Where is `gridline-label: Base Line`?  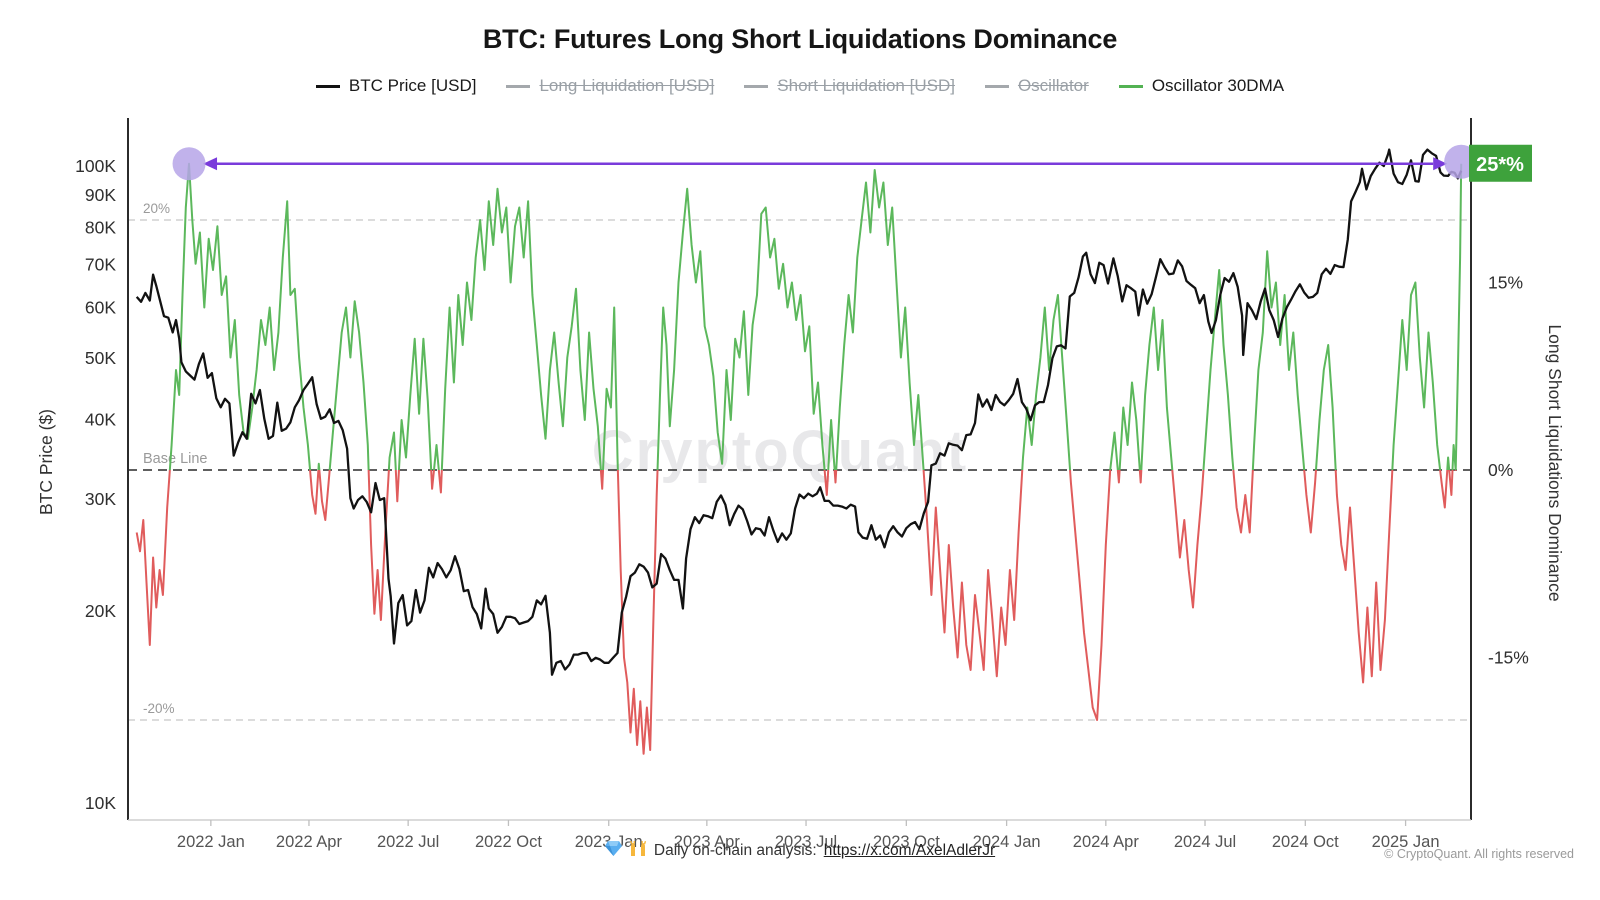 gridline-label: Base Line is located at coordinates (175, 459).